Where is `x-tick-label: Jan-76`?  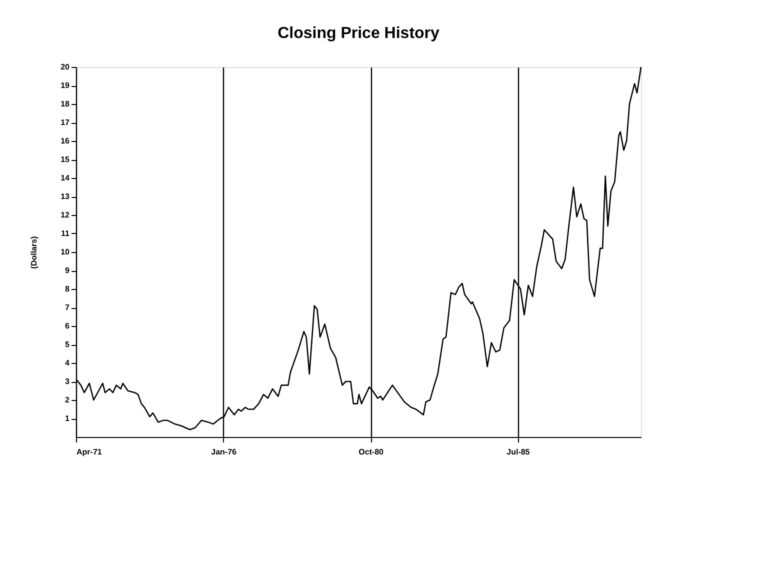 x-tick-label: Jan-76 is located at coordinates (224, 452).